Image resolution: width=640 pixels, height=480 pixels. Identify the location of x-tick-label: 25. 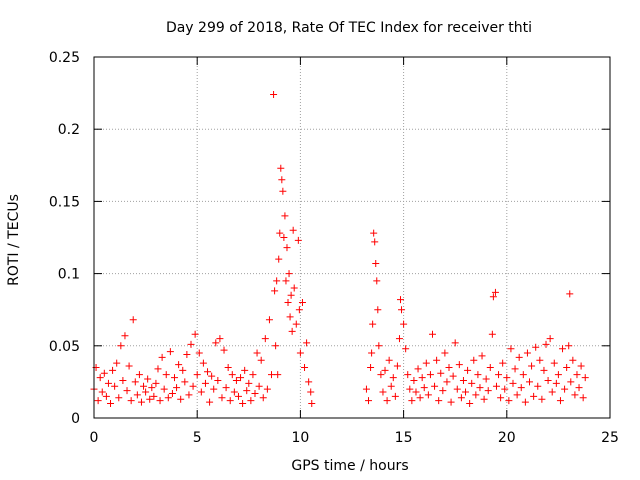
(610, 438).